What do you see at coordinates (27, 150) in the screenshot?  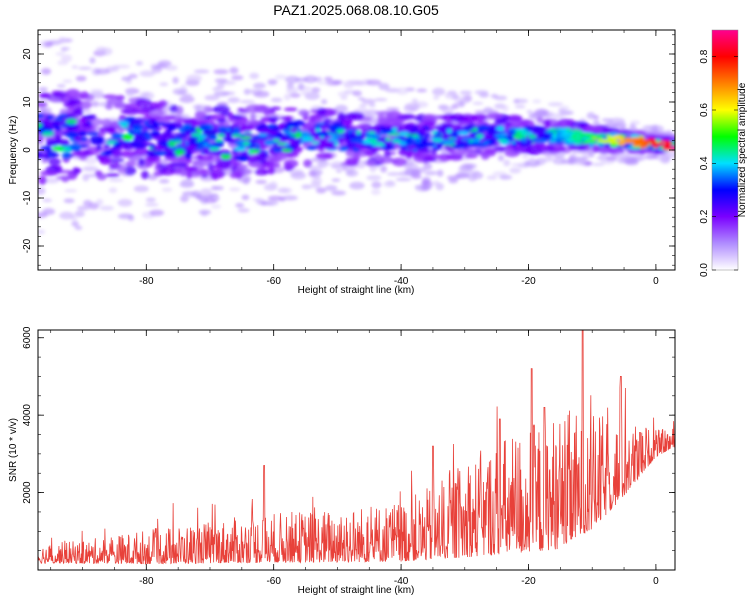 I see `spectrogram-ytick-label: 0` at bounding box center [27, 150].